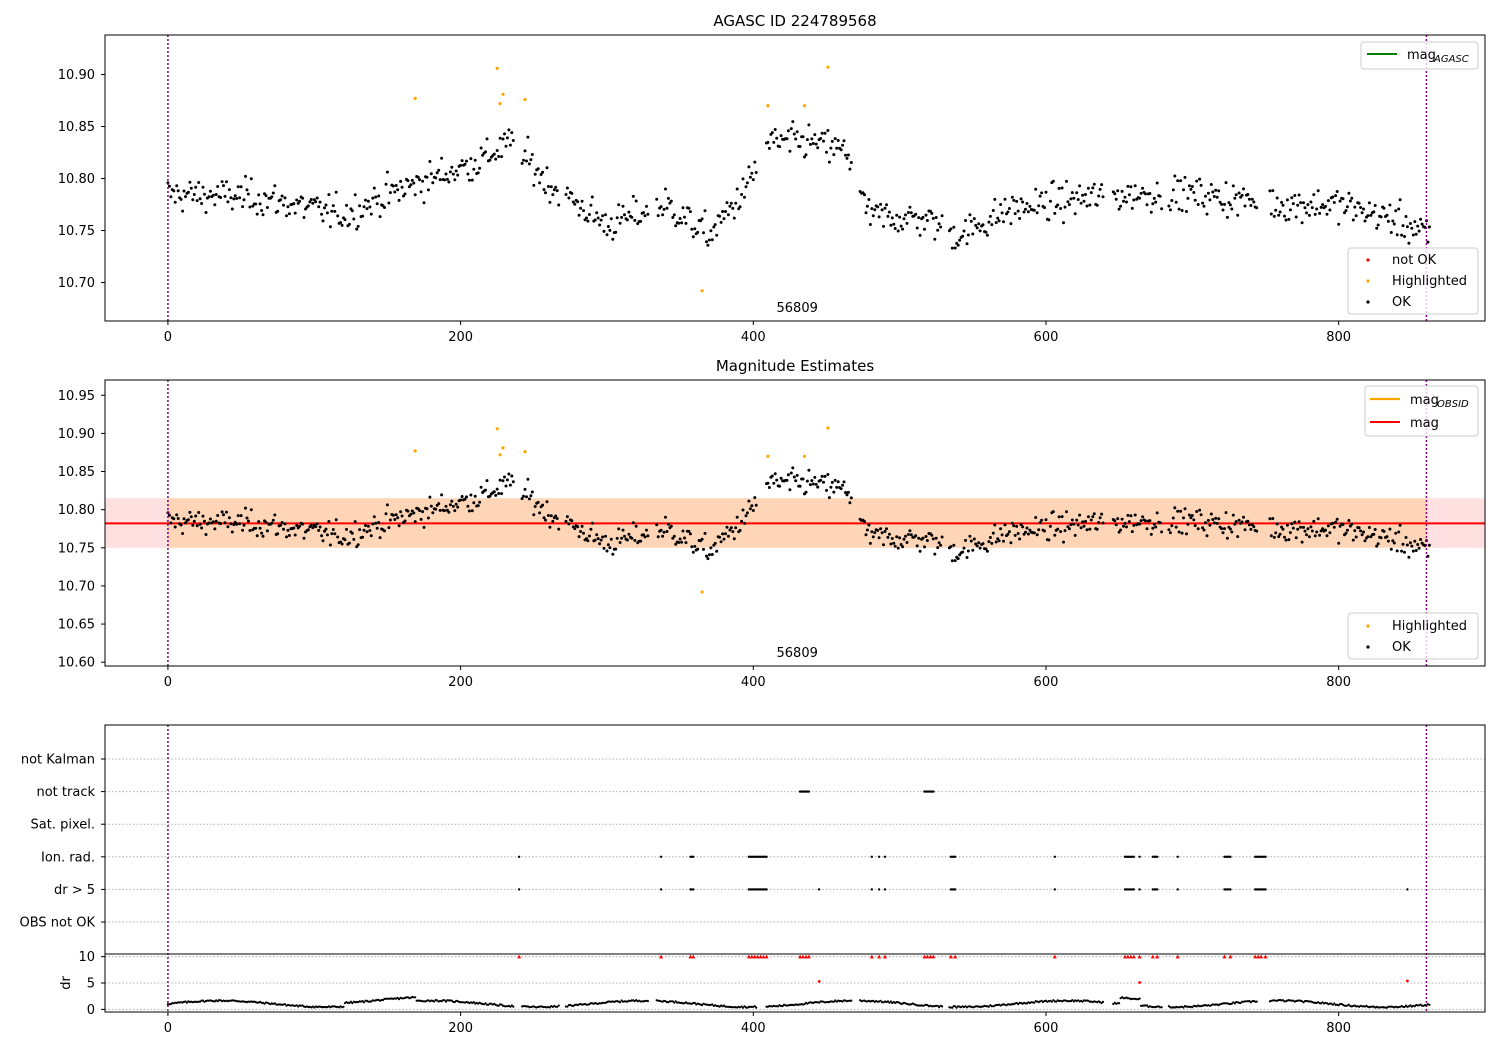 The width and height of the screenshot is (1500, 1050). I want to click on x-tick-label: 0, so click(168, 337).